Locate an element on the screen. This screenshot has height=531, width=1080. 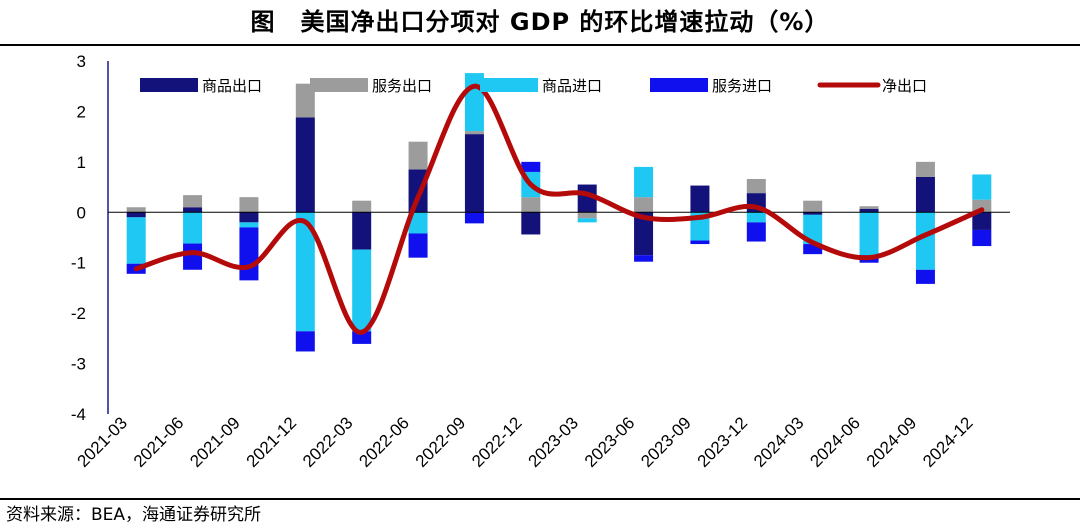
page-title: 图 美国净出口分项对 GDP 的环比增速拉动（%） is located at coordinates (540, 22).